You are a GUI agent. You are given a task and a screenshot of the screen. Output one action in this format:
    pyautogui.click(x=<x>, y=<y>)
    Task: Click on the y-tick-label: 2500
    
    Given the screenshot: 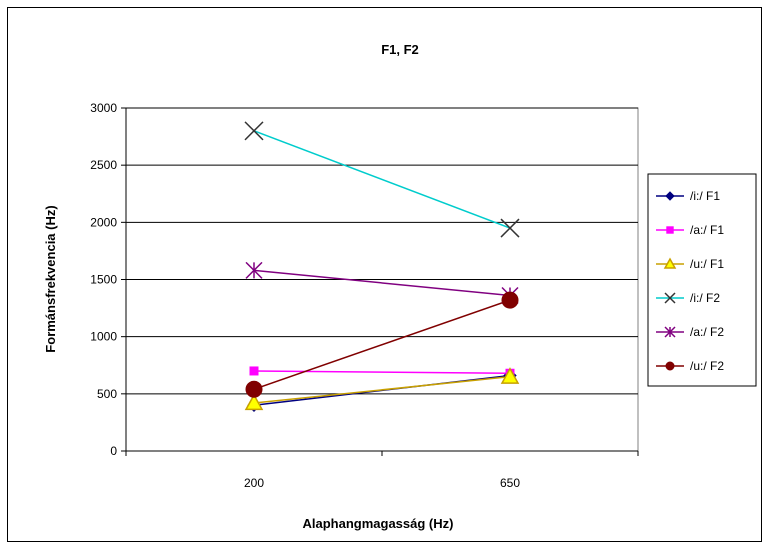 What is the action you would take?
    pyautogui.click(x=103, y=165)
    